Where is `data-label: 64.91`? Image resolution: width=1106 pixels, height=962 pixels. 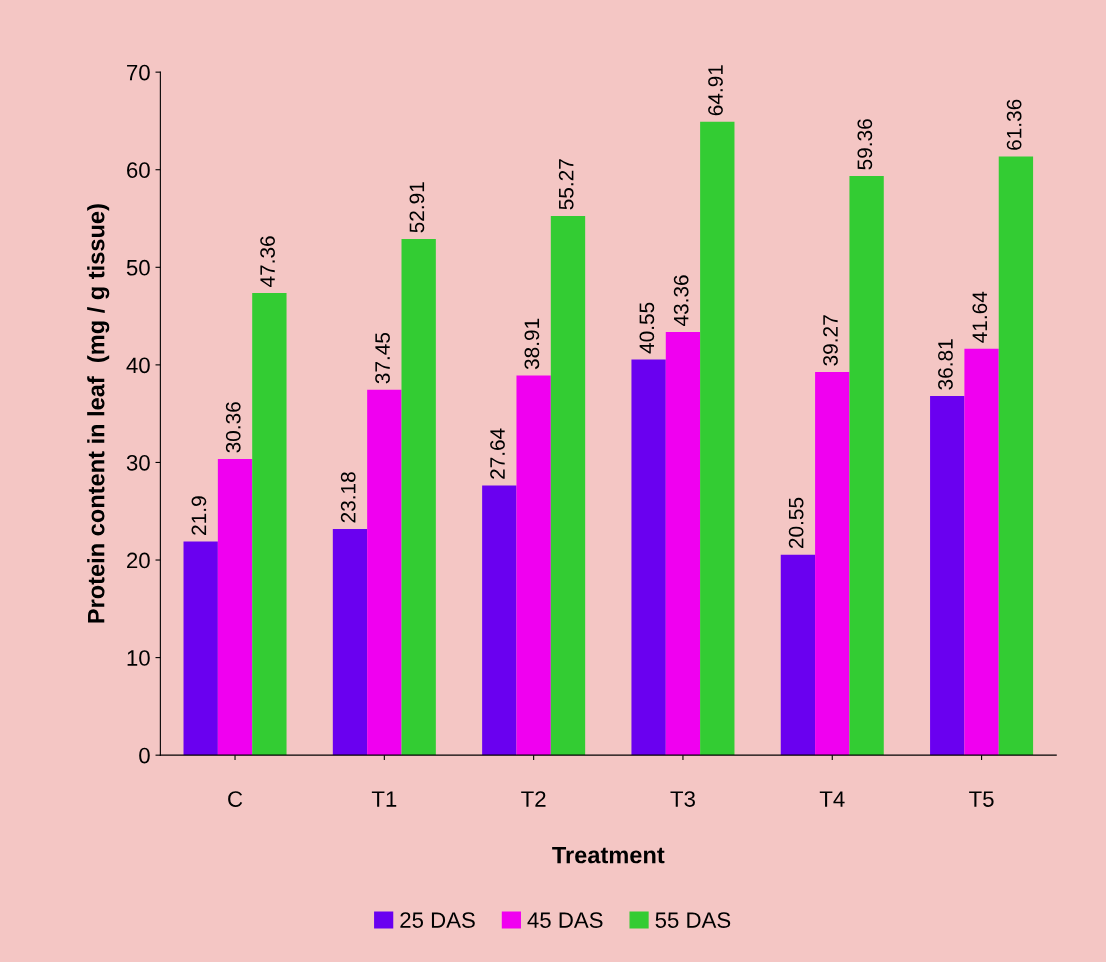
data-label: 64.91 is located at coordinates (715, 90).